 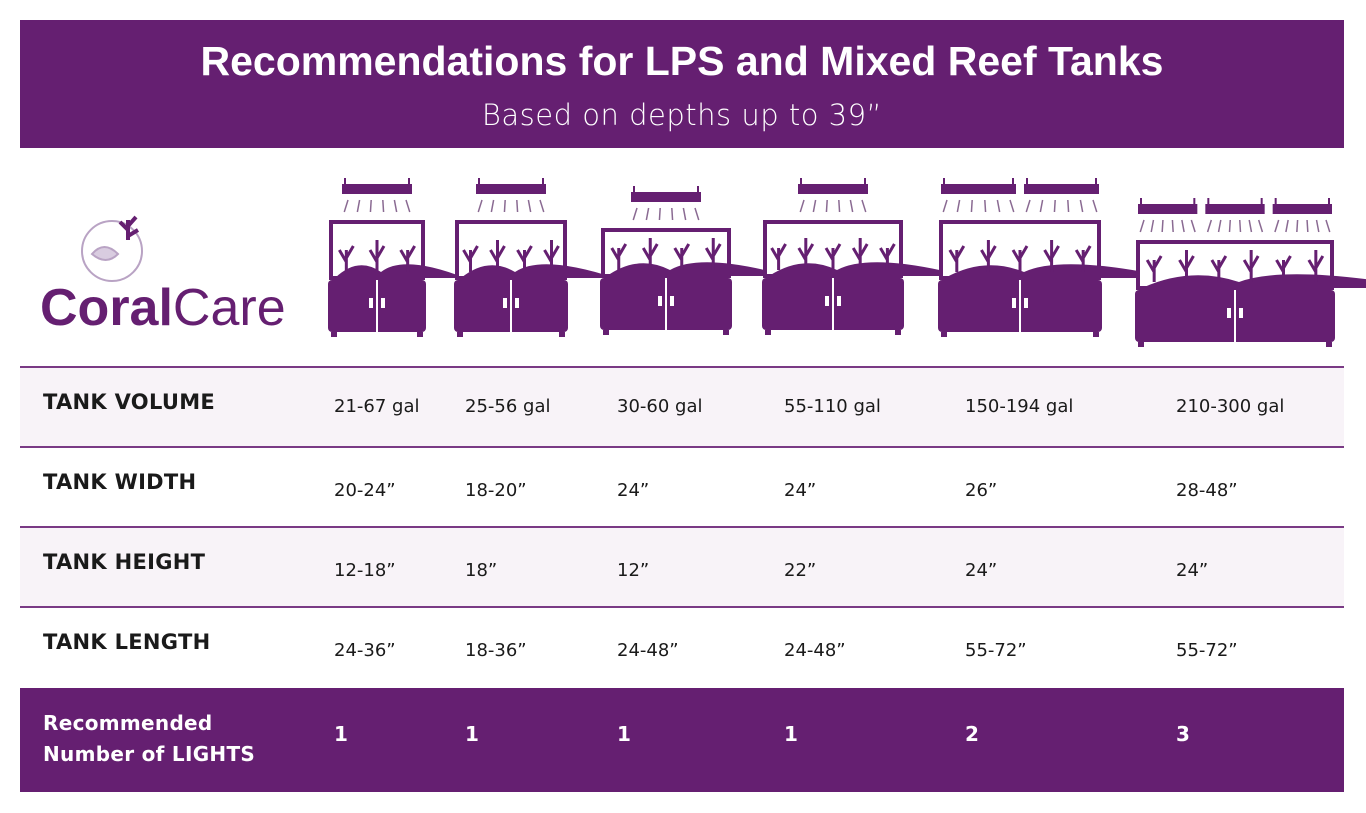 I want to click on logo-emblem, so click(x=112, y=248).